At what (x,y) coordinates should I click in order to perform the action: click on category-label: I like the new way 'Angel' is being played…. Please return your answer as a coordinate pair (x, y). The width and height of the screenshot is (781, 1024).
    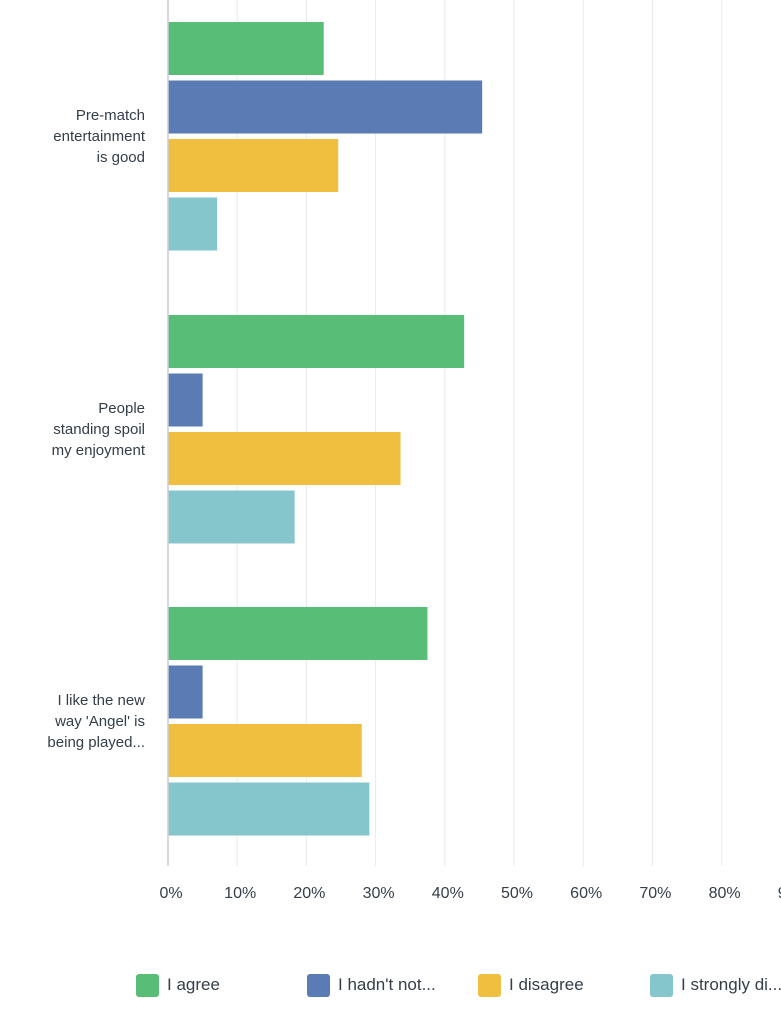
    Looking at the image, I should click on (75, 721).